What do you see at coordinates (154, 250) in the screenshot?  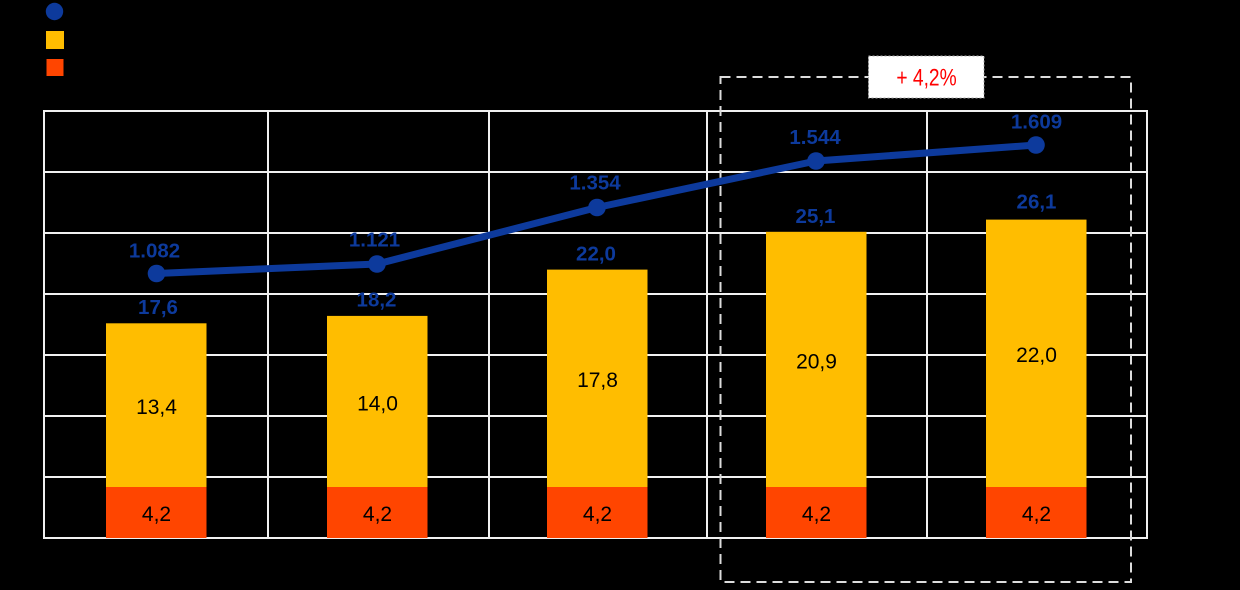 I see `svg-text: 1.082` at bounding box center [154, 250].